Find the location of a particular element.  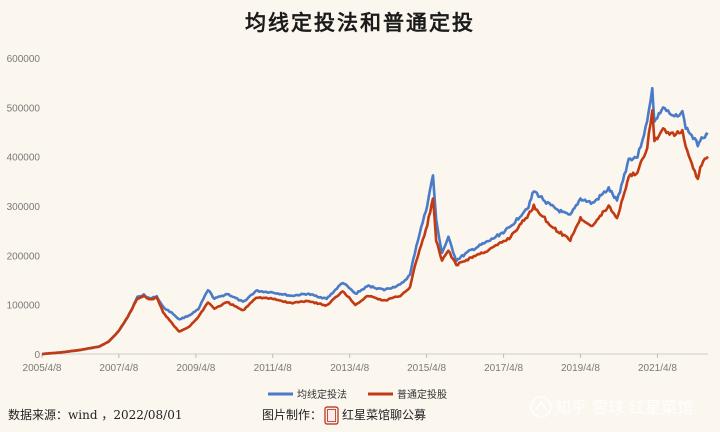

y-tick-label: 0 is located at coordinates (37, 355).